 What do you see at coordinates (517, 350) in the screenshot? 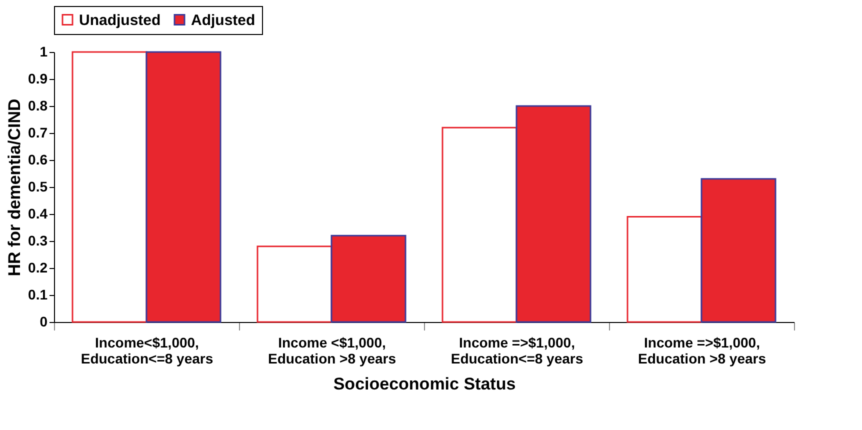
I see `x-tick-label: Income =>$1,000, Education<=8 years` at bounding box center [517, 350].